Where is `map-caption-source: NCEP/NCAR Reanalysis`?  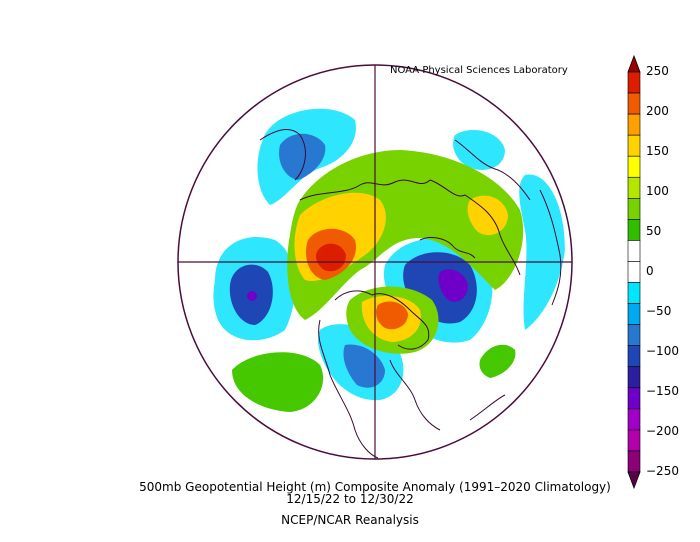
map-caption-source: NCEP/NCAR Reanalysis is located at coordinates (350, 520).